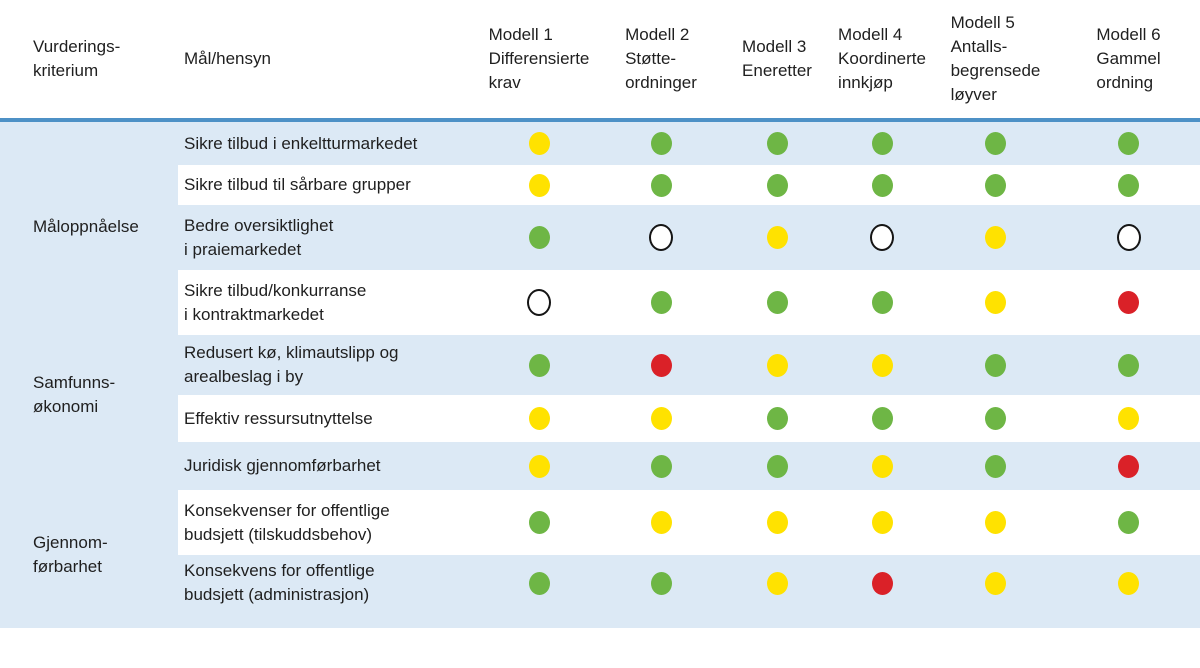 The width and height of the screenshot is (1200, 668). I want to click on row-content: Sikre tilbud i enkeltturmarkedet, so click(689, 143).